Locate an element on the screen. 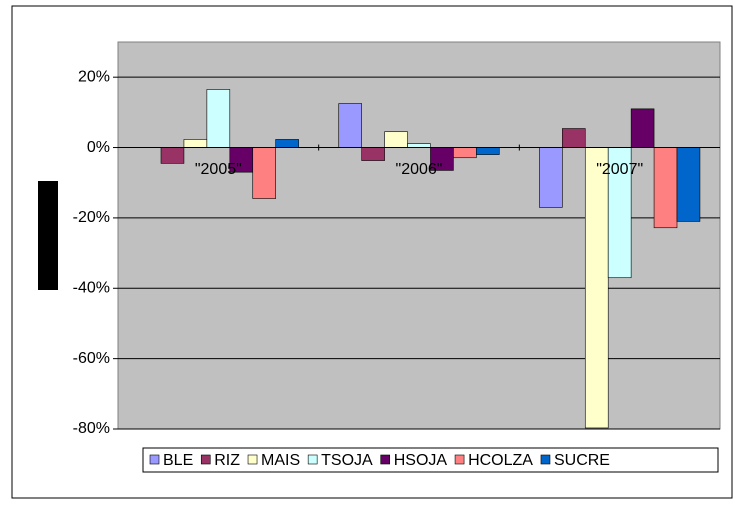 The width and height of the screenshot is (735, 506). legend-label: SUCRE is located at coordinates (582, 460).